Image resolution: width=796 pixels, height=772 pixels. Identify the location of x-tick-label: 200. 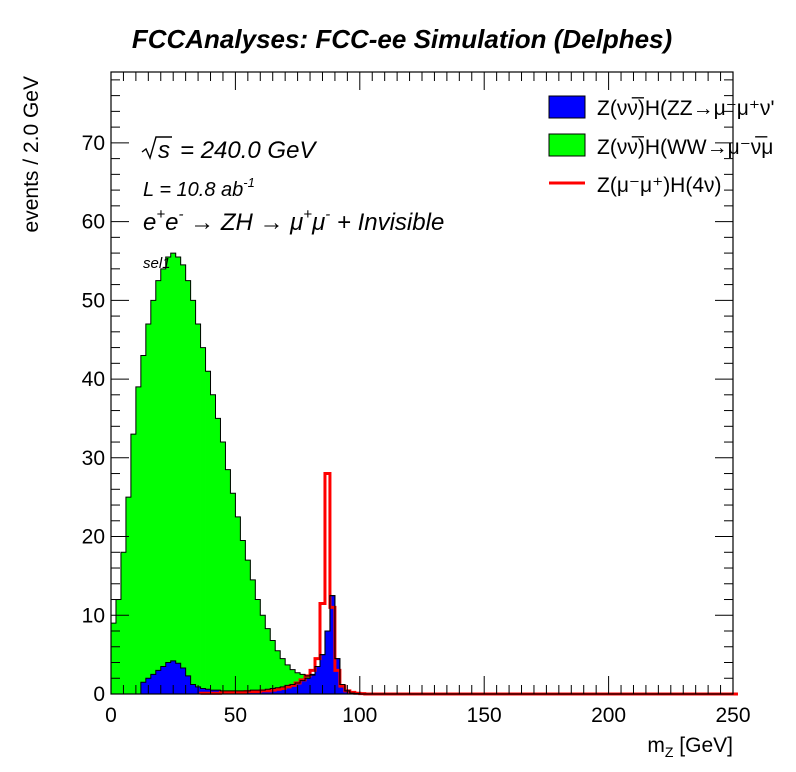
(608, 715).